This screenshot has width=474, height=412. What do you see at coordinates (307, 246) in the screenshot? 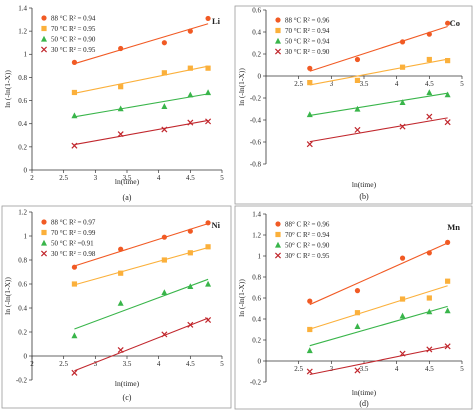
I see `legend-entry: 50° C R² = 0.90` at bounding box center [307, 246].